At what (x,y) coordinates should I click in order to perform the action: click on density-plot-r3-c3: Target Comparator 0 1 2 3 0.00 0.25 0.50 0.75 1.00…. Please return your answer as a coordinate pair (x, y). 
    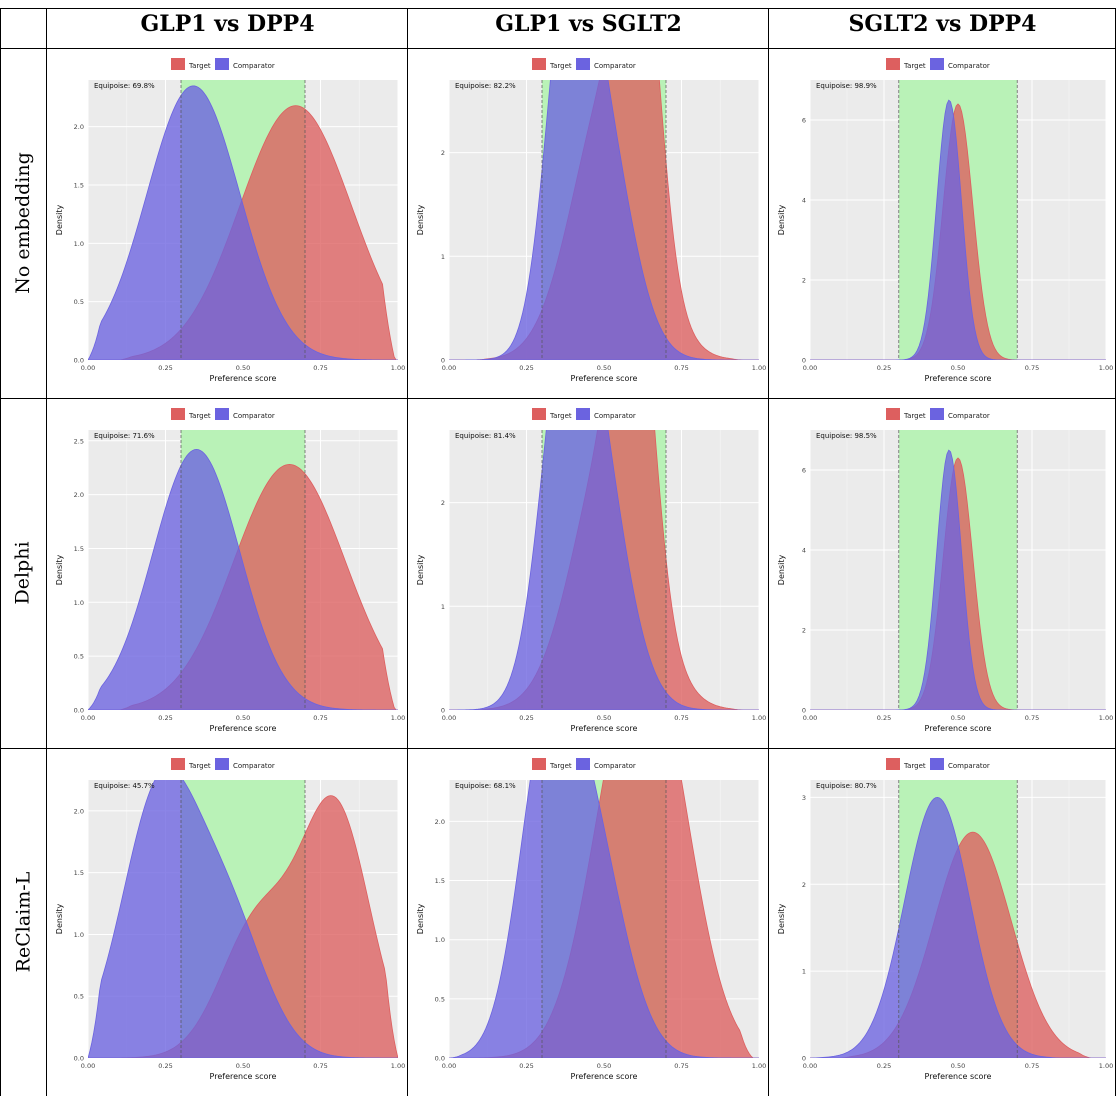
    Looking at the image, I should click on (945, 919).